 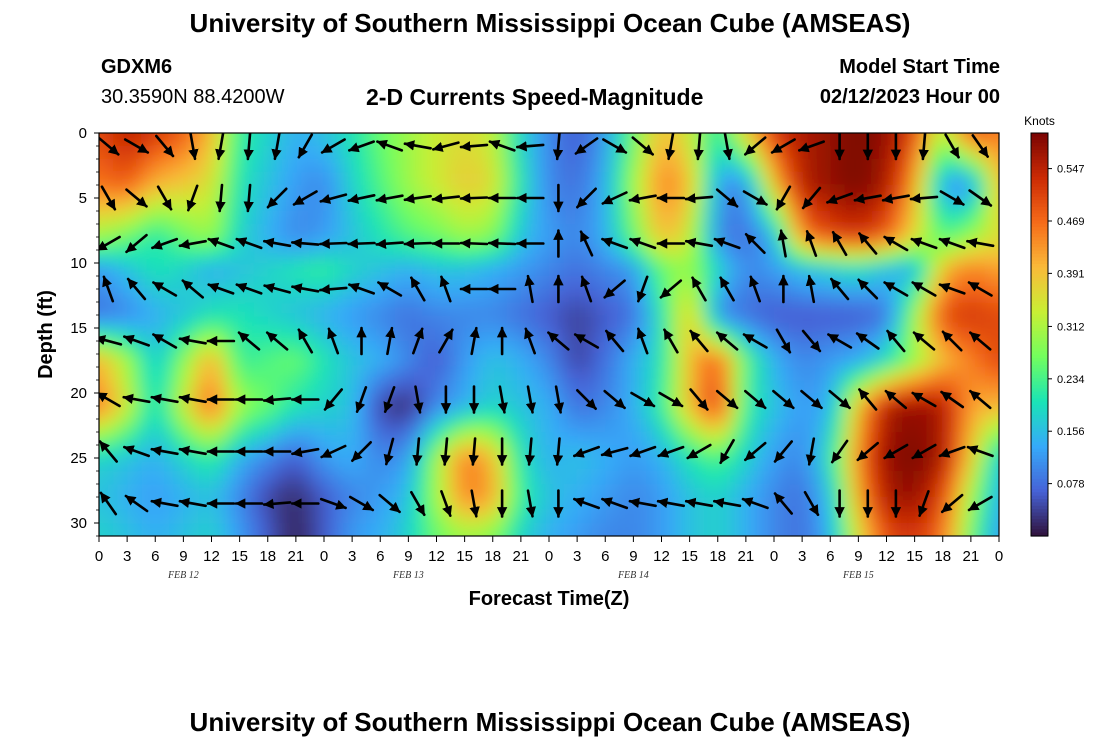 I want to click on x-tick-label: 9, so click(x=633, y=556).